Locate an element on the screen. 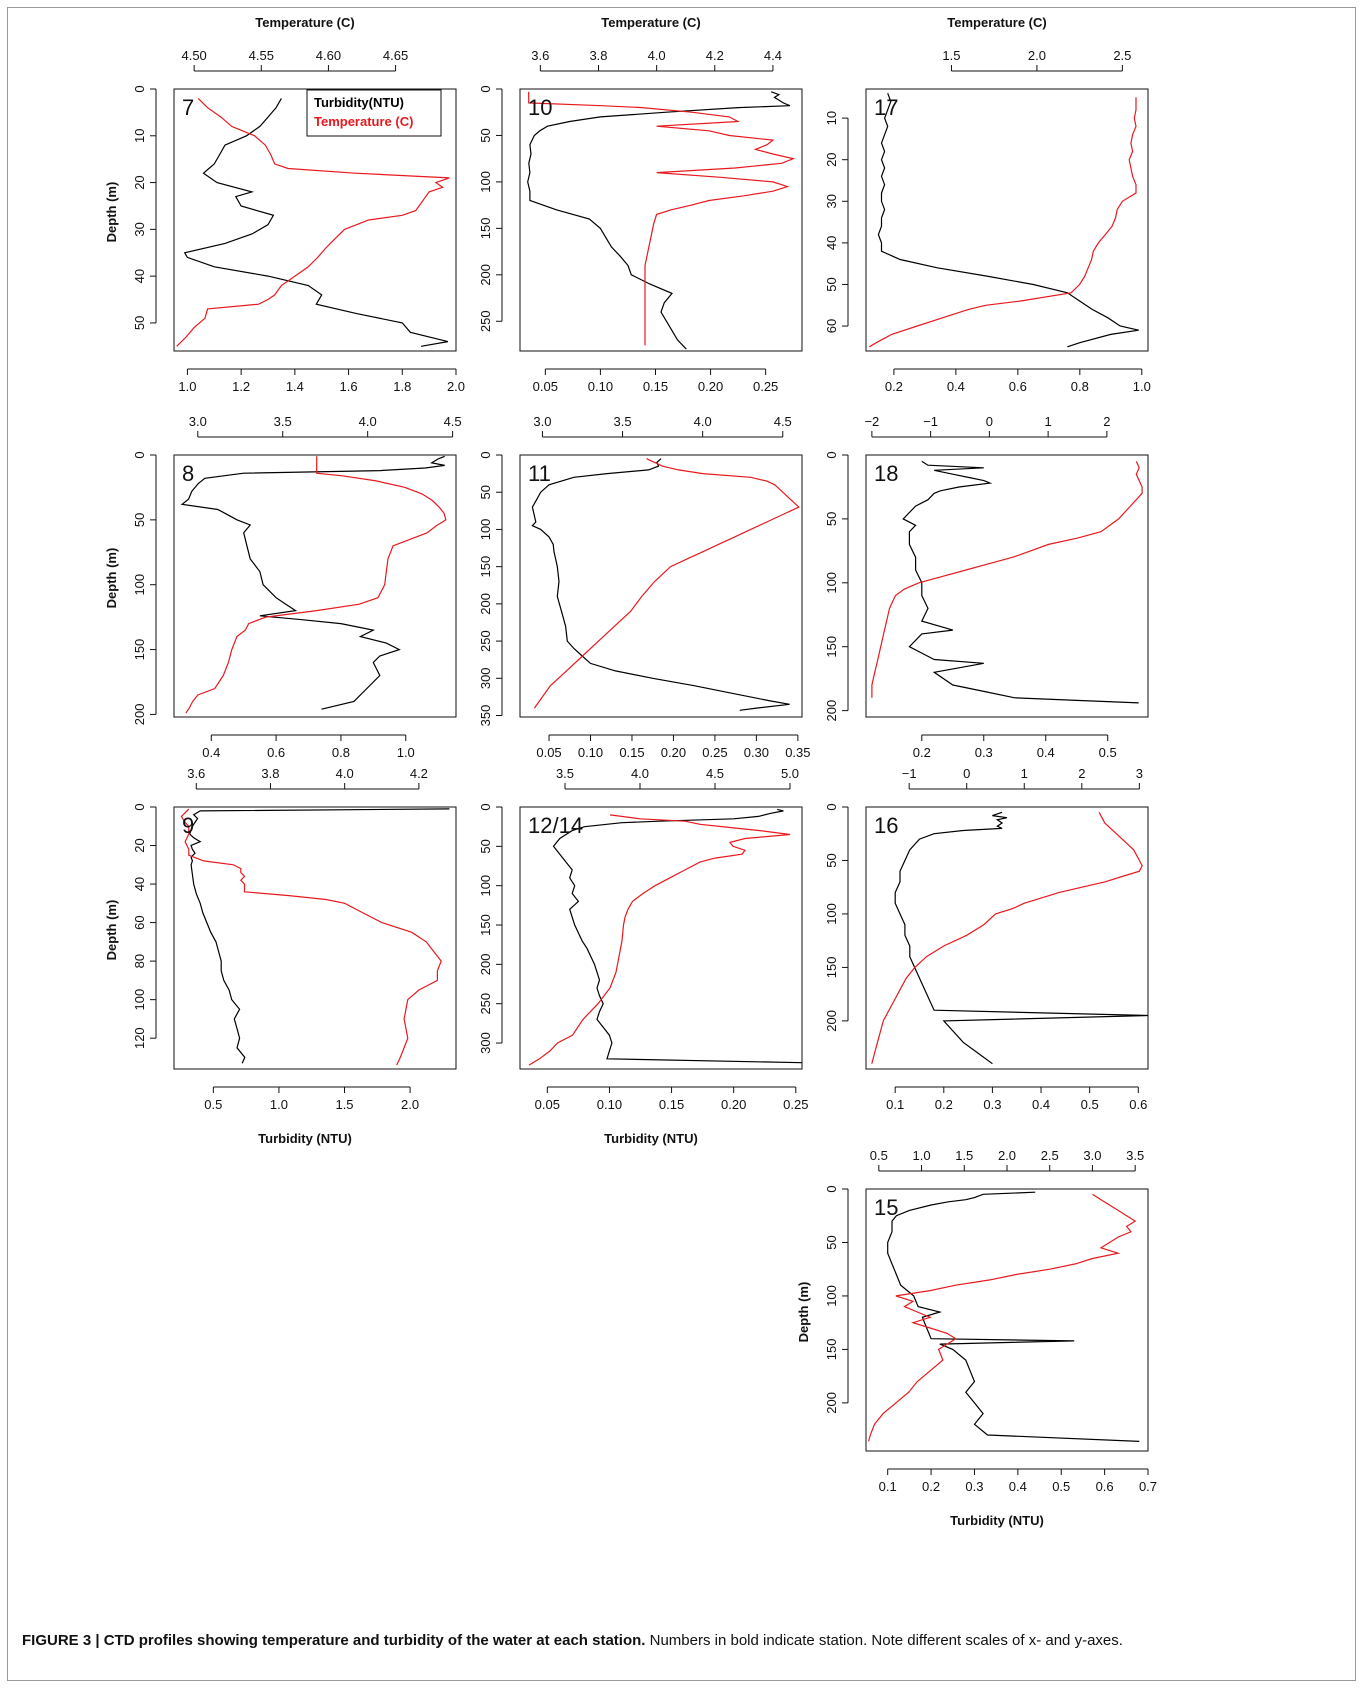  station-label: 15 is located at coordinates (886, 1207).